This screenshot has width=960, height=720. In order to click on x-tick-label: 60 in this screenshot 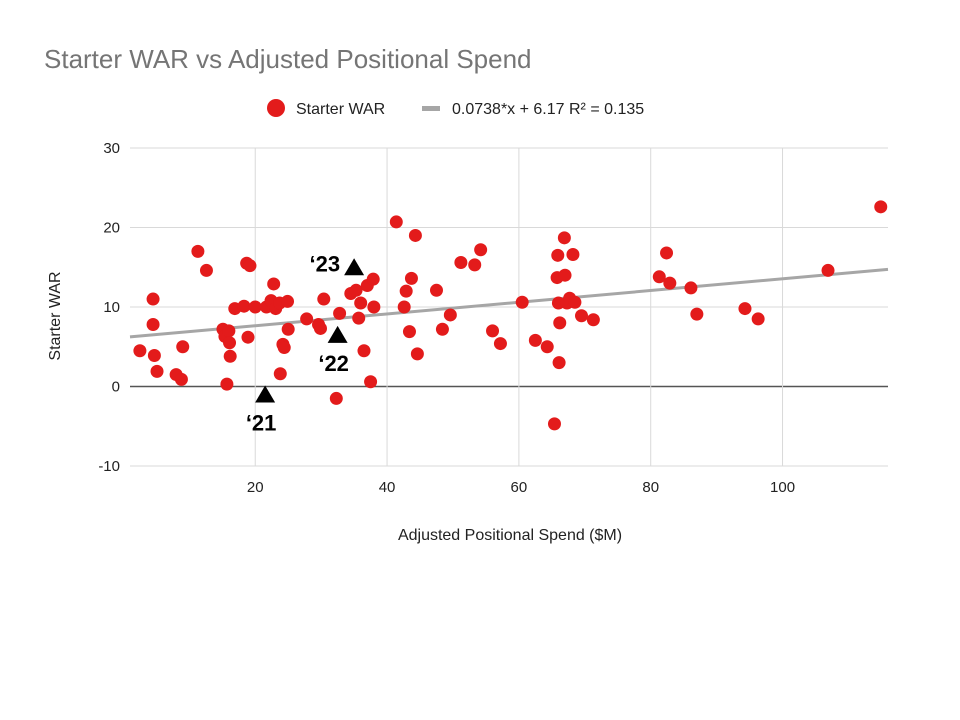, I will do `click(519, 487)`.